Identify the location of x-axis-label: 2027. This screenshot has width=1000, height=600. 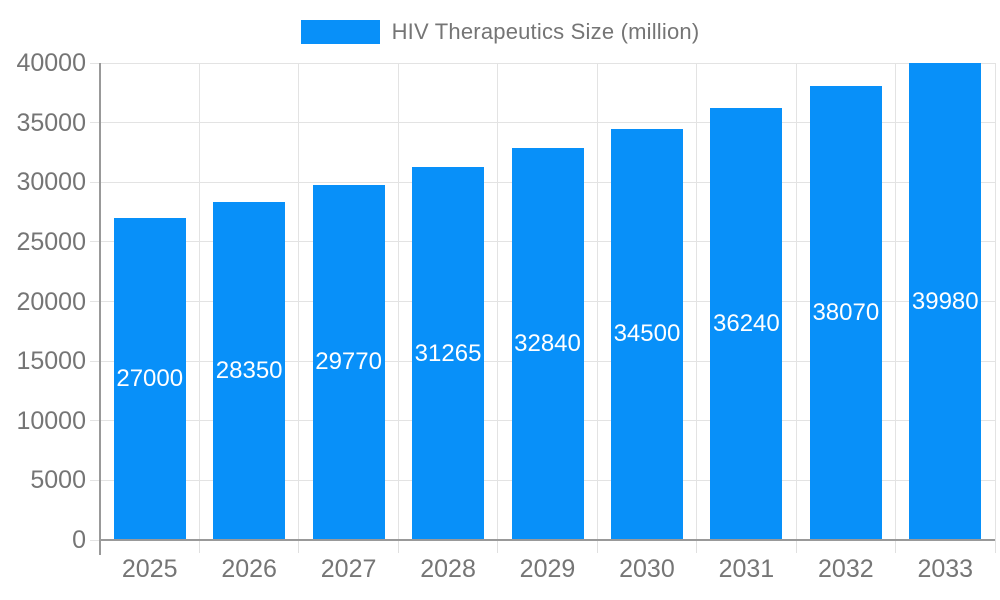
(348, 569).